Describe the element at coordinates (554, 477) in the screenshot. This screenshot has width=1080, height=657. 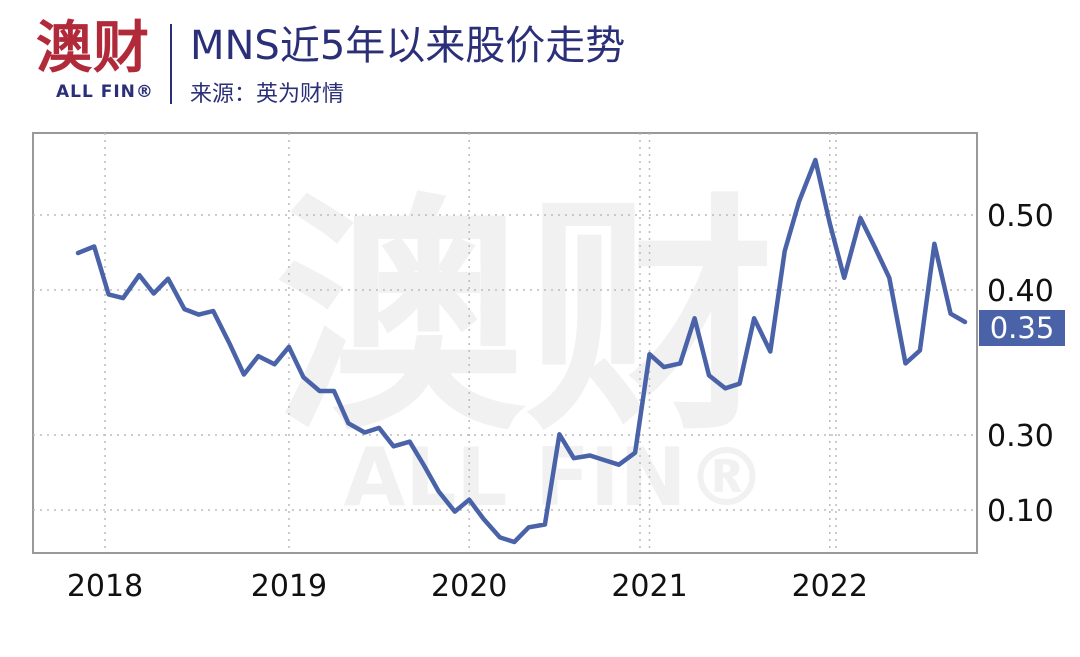
I see `watermark-english: ALL FIN®` at that location.